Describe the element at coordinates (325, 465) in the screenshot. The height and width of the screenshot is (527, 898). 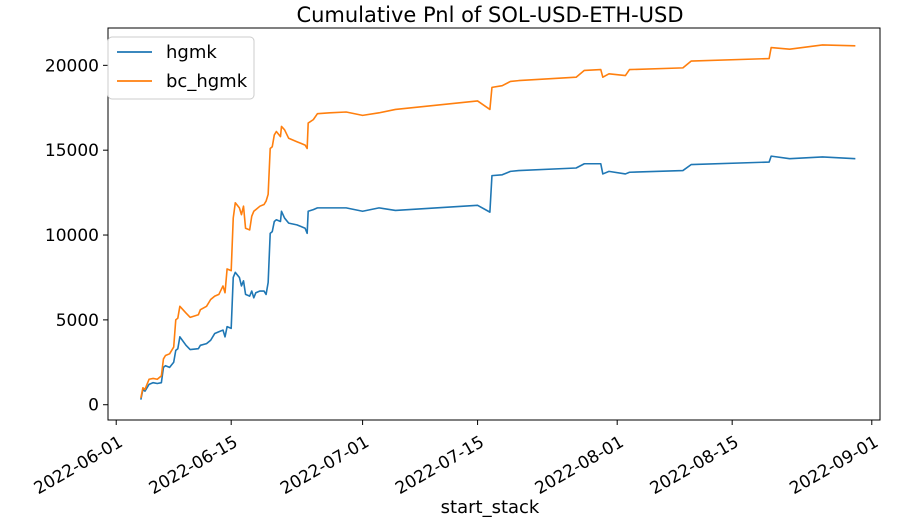
I see `x-tick-label: 2022-07-01` at that location.